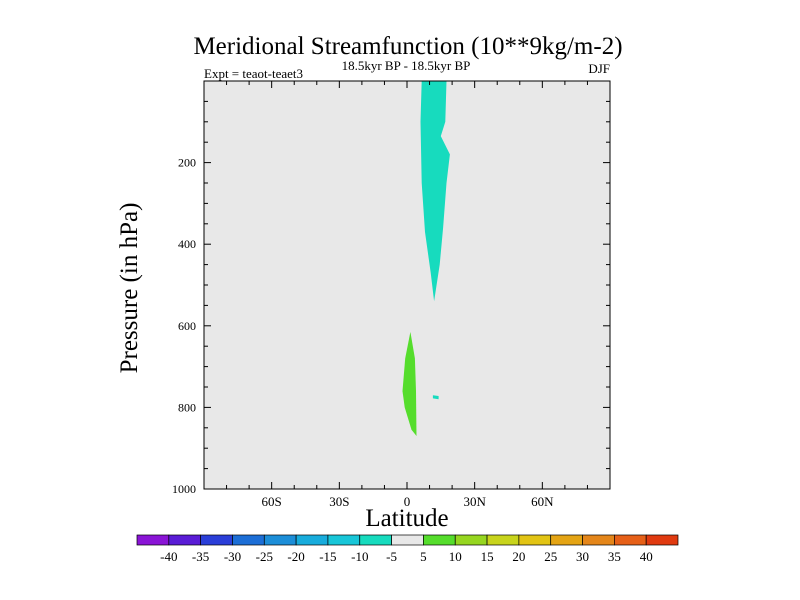 The height and width of the screenshot is (600, 800). I want to click on colorbar: -40 -35 -30 -25 -20 -15 -10 -5 5 10 15 20 25 30 35 40, so click(407, 549).